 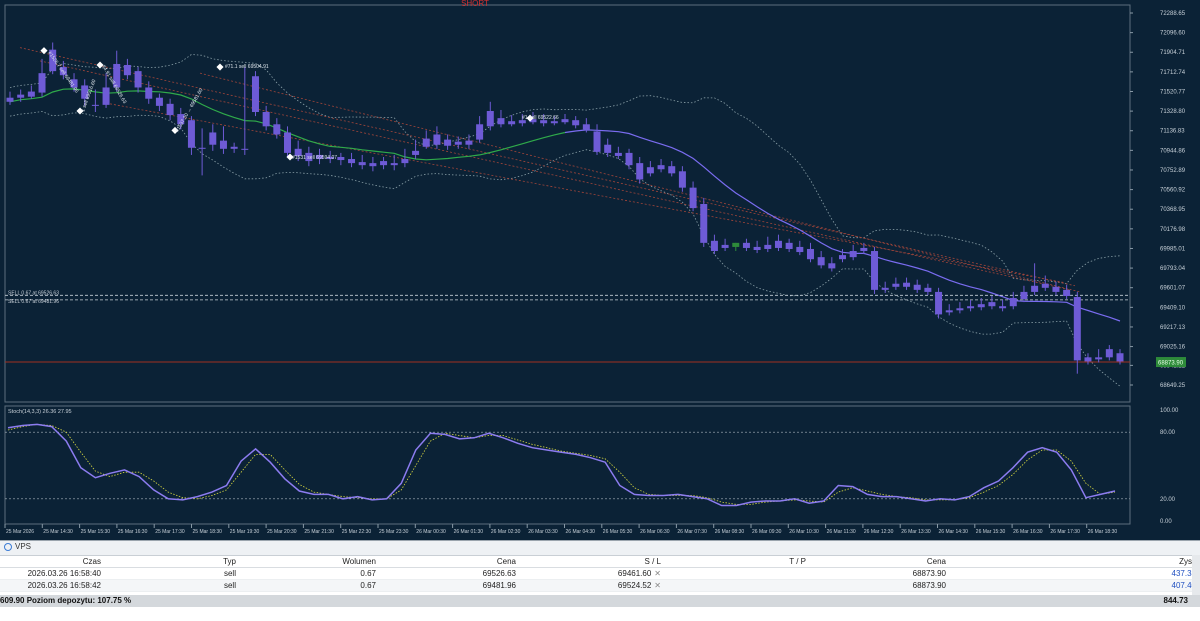 I want to click on price-scale-label: 69025.16, so click(x=1173, y=348).